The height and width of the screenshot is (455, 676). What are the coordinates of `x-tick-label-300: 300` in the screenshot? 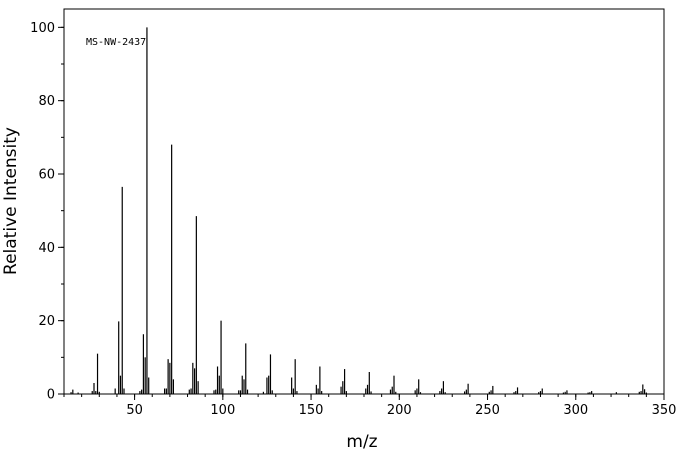 It's located at (575, 410).